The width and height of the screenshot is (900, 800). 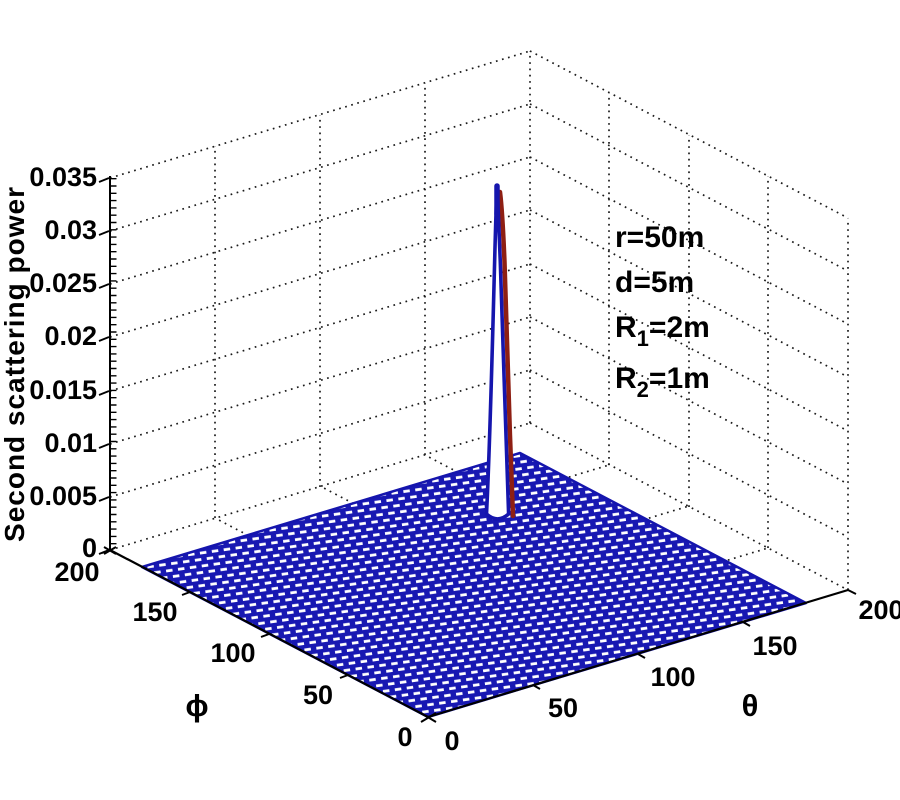 What do you see at coordinates (318, 695) in the screenshot?
I see `phi-tick-label: 50` at bounding box center [318, 695].